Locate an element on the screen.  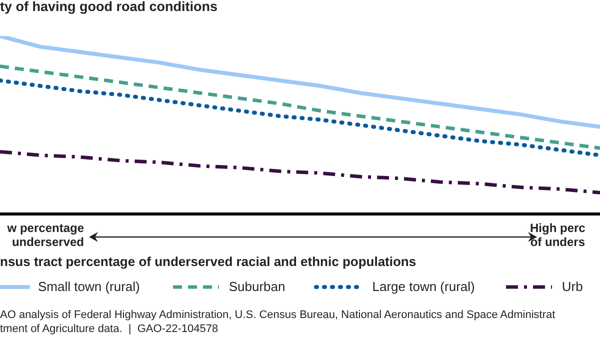
text: High perc of unders is located at coordinates (558, 235).